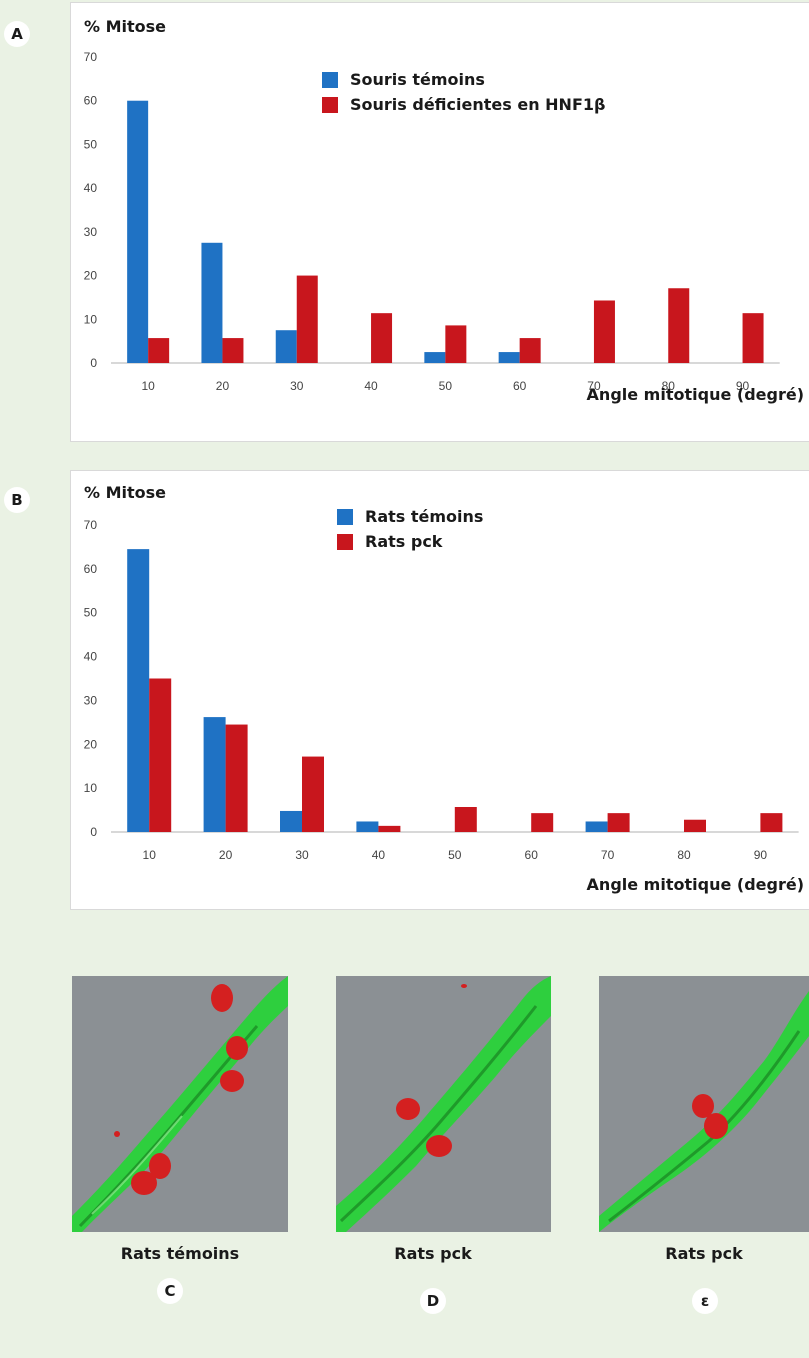  What do you see at coordinates (17, 34) in the screenshot?
I see `panel-letter-a: A` at bounding box center [17, 34].